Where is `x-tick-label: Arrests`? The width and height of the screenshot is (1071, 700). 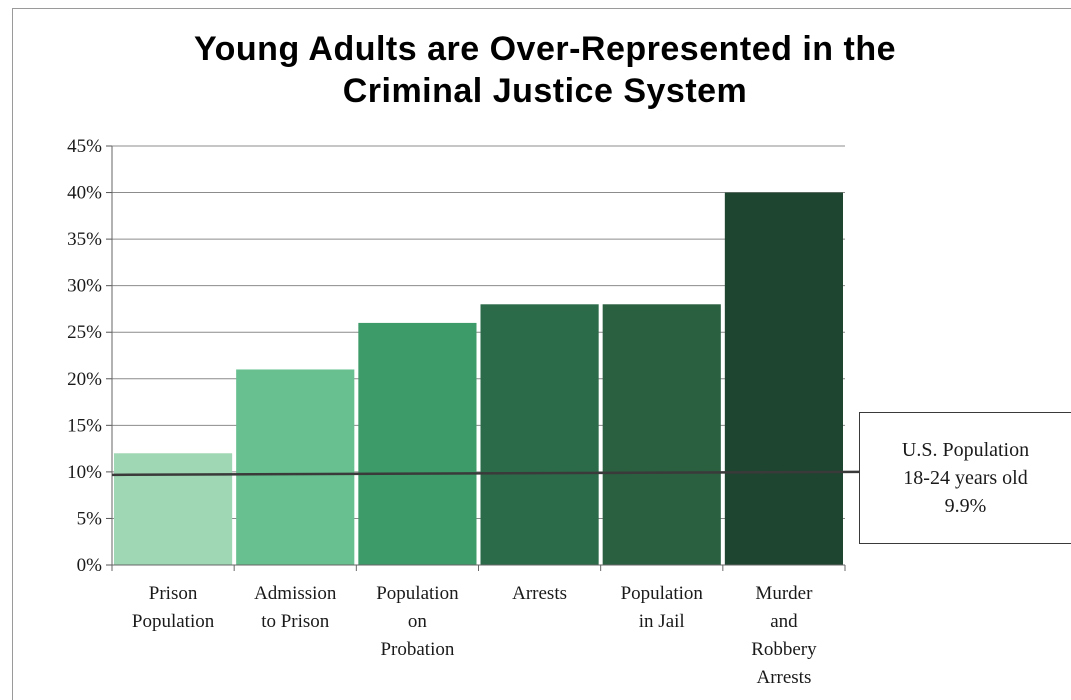
x-tick-label: Arrests is located at coordinates (539, 593).